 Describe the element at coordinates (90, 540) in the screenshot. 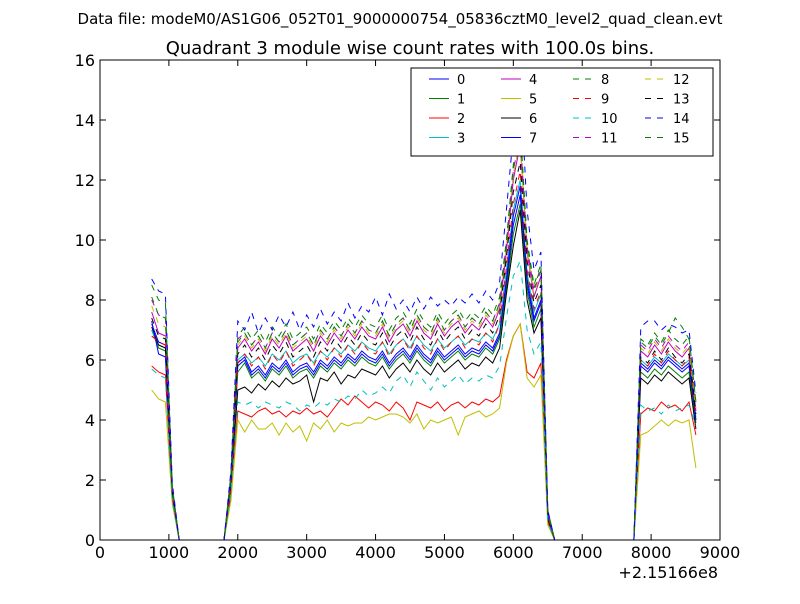

I see `y-tick-label: 0` at that location.